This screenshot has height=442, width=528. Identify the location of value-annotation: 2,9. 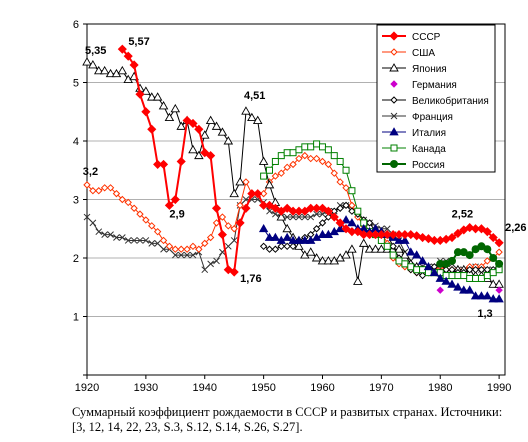
(176, 214).